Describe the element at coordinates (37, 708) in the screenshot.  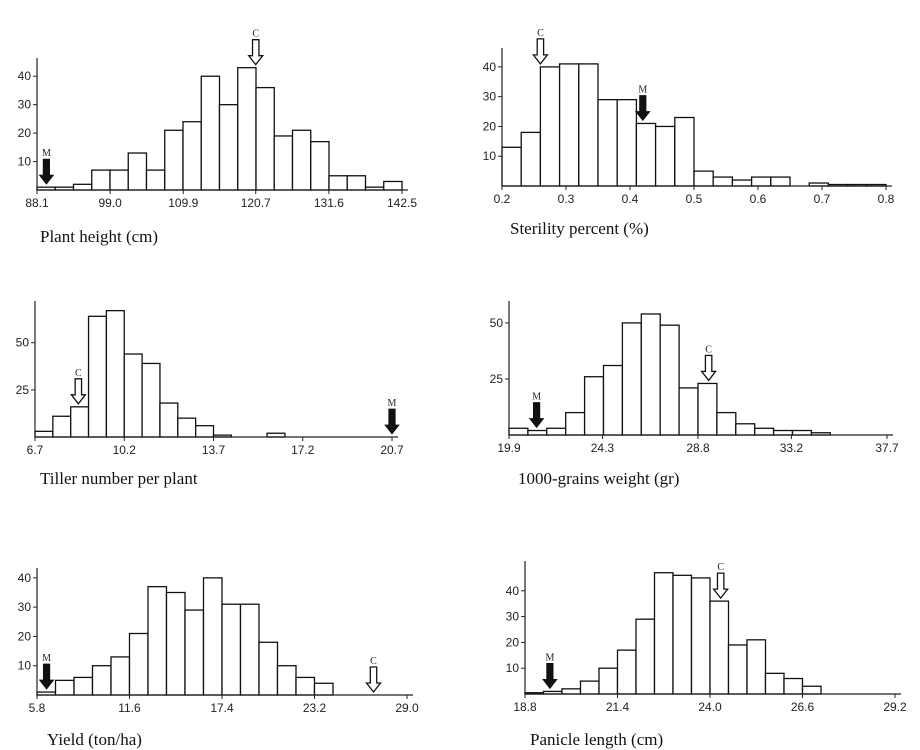
I see `x-tick-label: 5.8` at that location.